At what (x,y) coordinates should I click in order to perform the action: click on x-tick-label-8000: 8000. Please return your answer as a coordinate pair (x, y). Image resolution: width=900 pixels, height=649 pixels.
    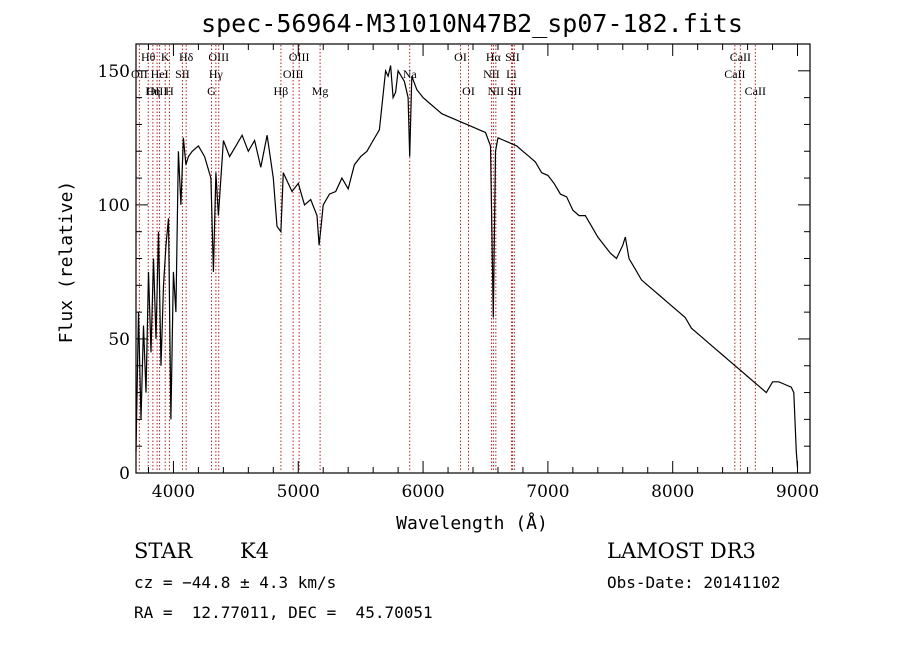
    Looking at the image, I should click on (672, 492).